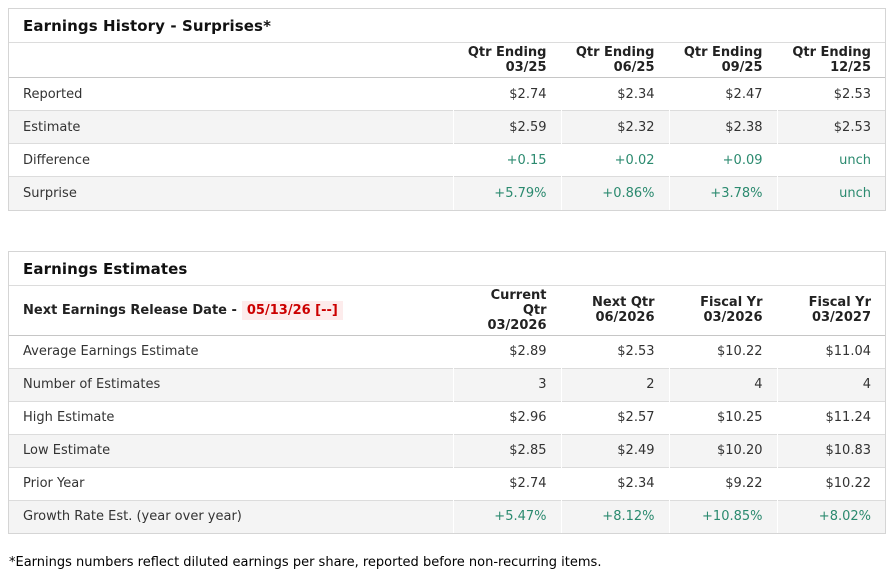 This screenshot has width=895, height=570. What do you see at coordinates (231, 417) in the screenshot?
I see `row-label: High Estimate` at bounding box center [231, 417].